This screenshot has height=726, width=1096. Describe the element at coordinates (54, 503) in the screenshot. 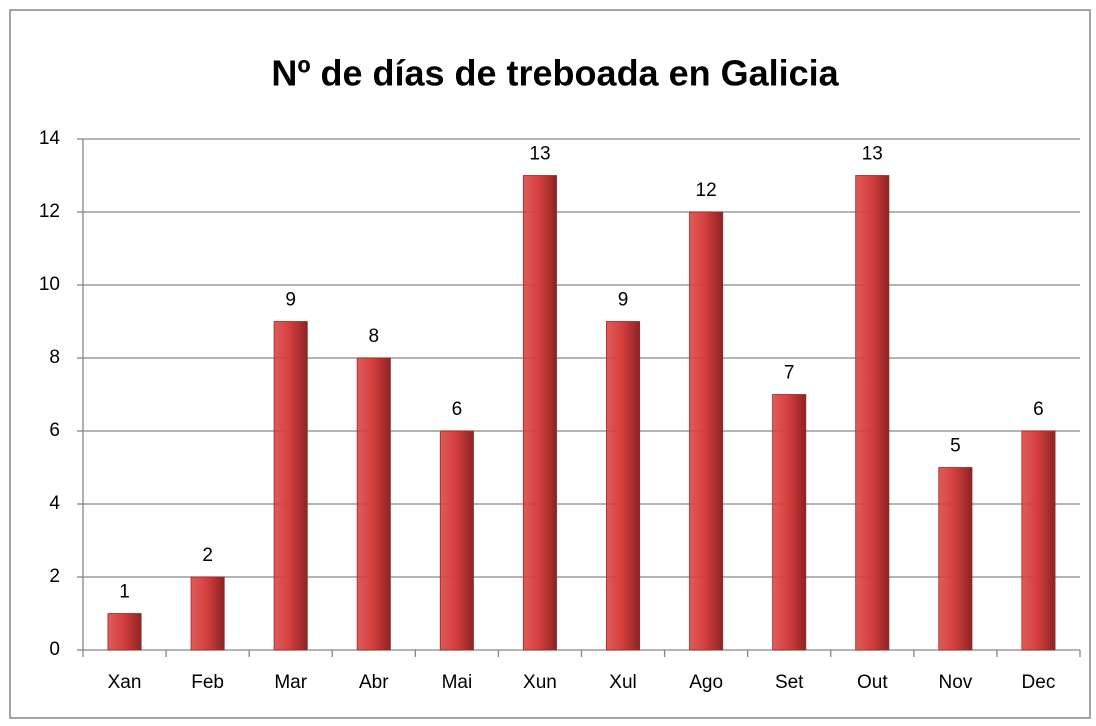

I see `y-tick-label: 4` at that location.